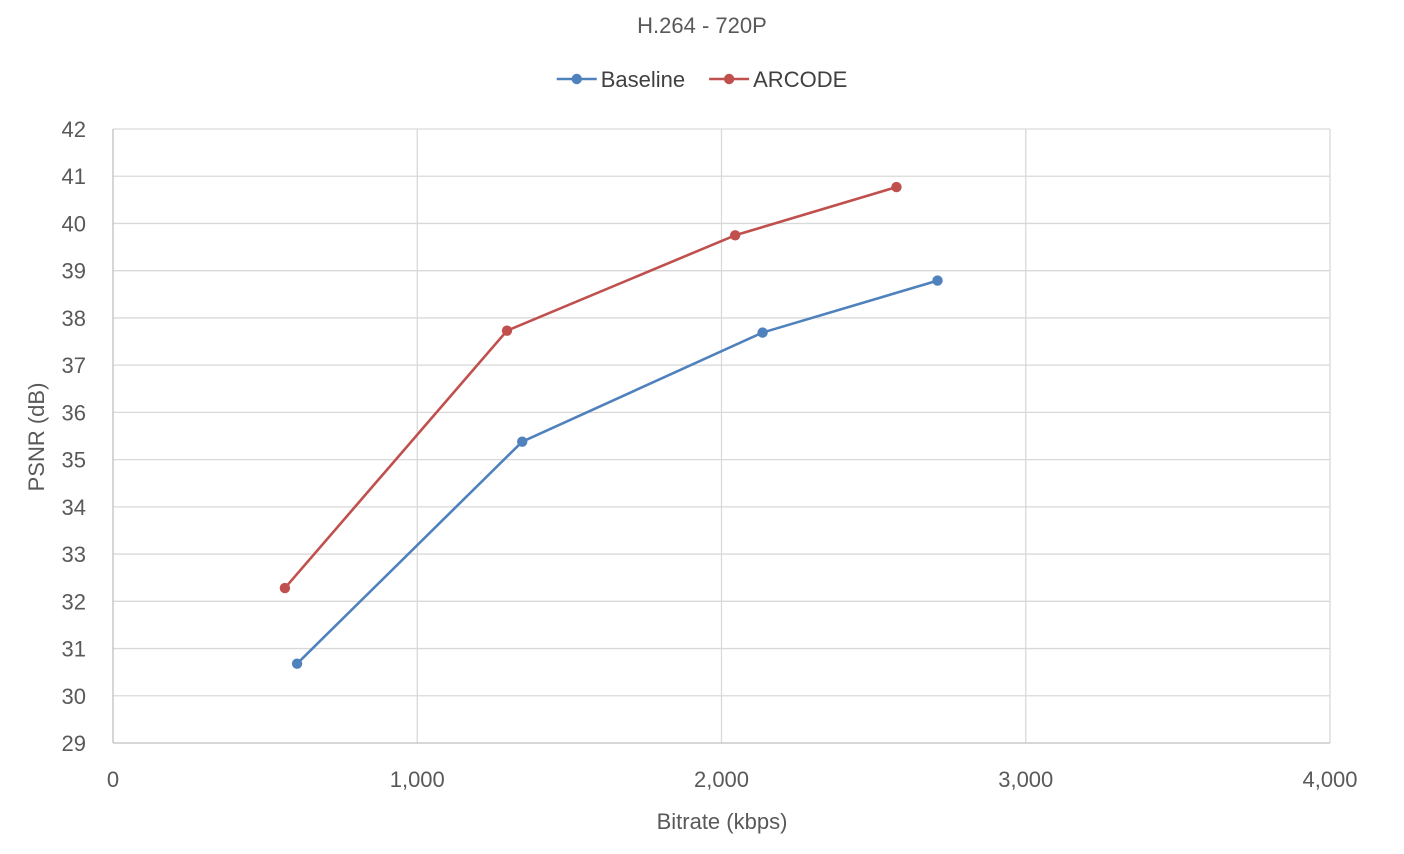  Describe the element at coordinates (722, 821) in the screenshot. I see `x-axis-label: Bitrate (kbps)` at that location.